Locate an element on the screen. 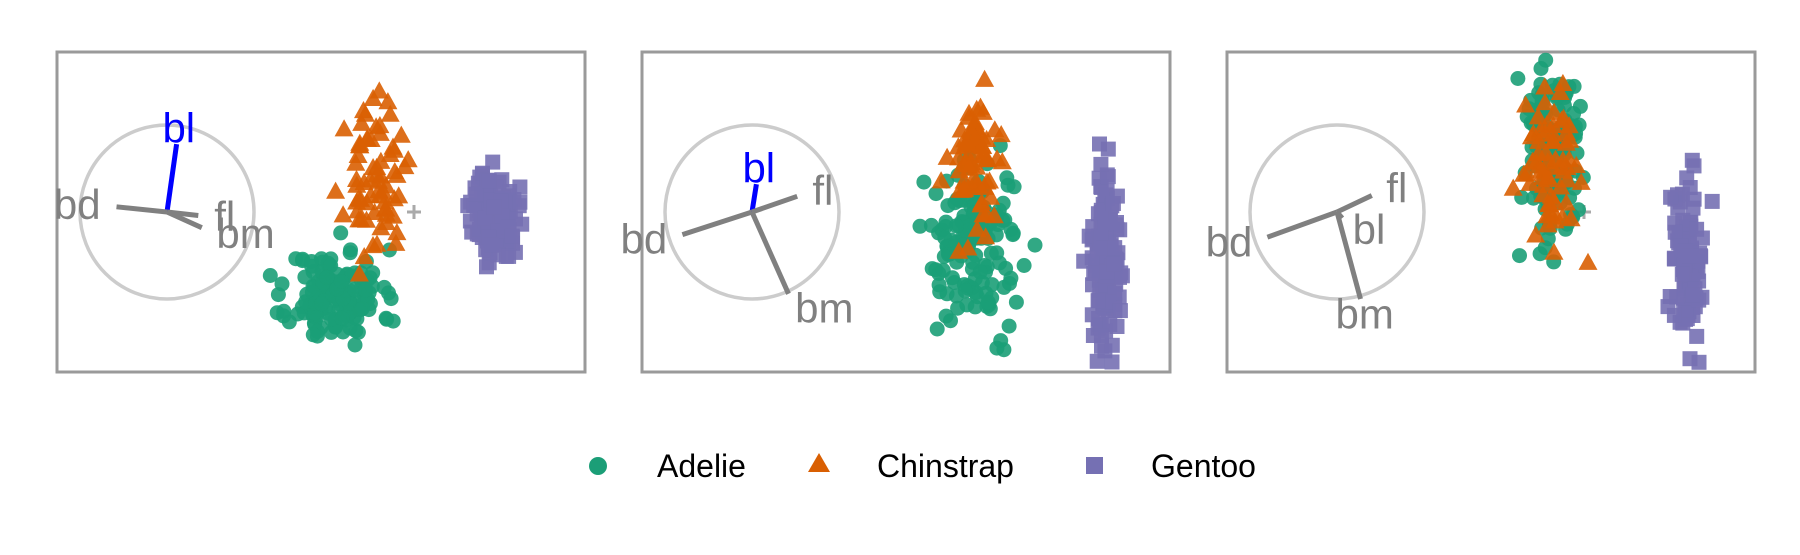  legend-marker-gentoo is located at coordinates (1094, 465).